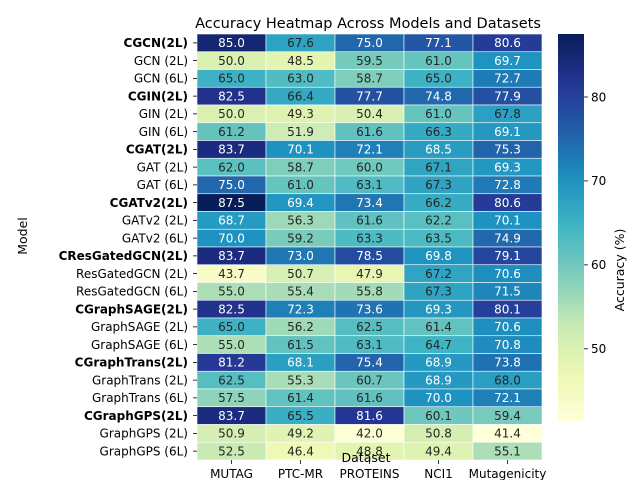 Image resolution: width=640 pixels, height=480 pixels. Describe the element at coordinates (369, 150) in the screenshot. I see `cell-value-label: 72.1` at that location.